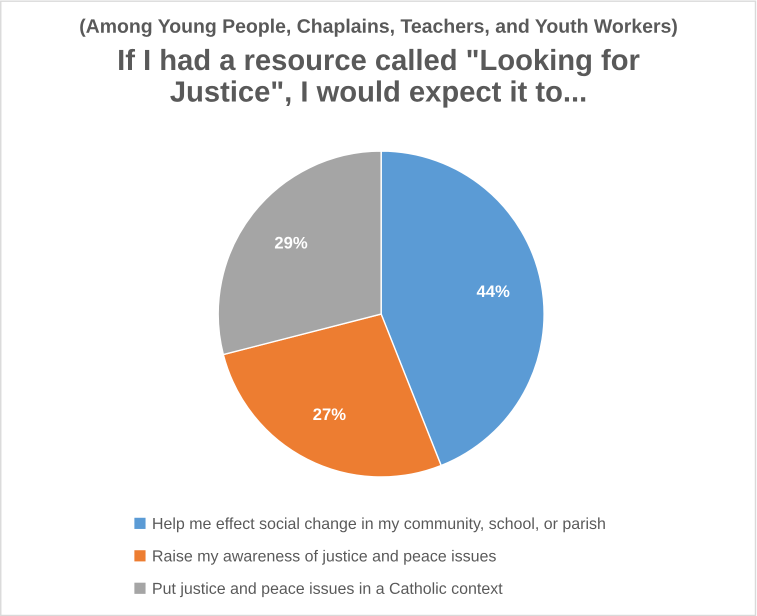 Image resolution: width=757 pixels, height=616 pixels. Describe the element at coordinates (328, 590) in the screenshot. I see `legend-label: Put justice and peace issues in a Catholic context` at that location.